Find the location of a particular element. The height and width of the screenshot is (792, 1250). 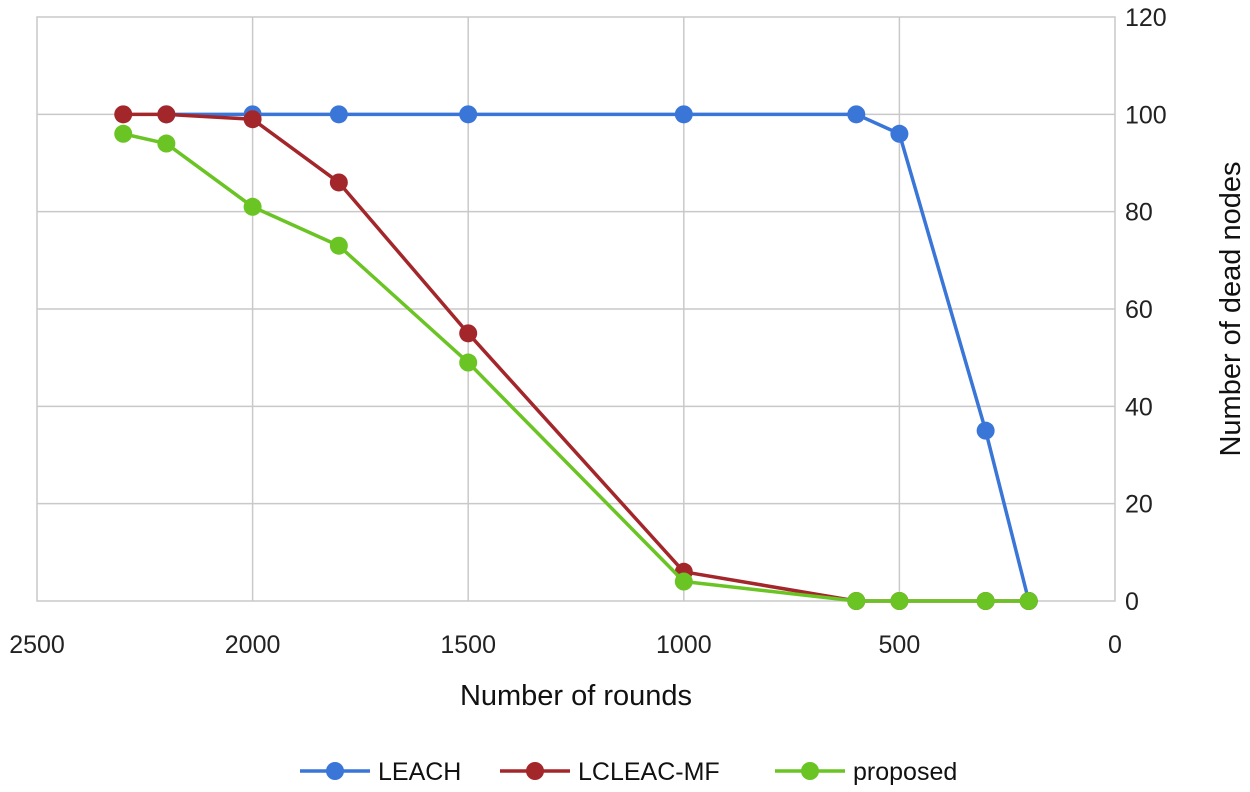

legend-marker-lcleac-mf is located at coordinates (535, 771).